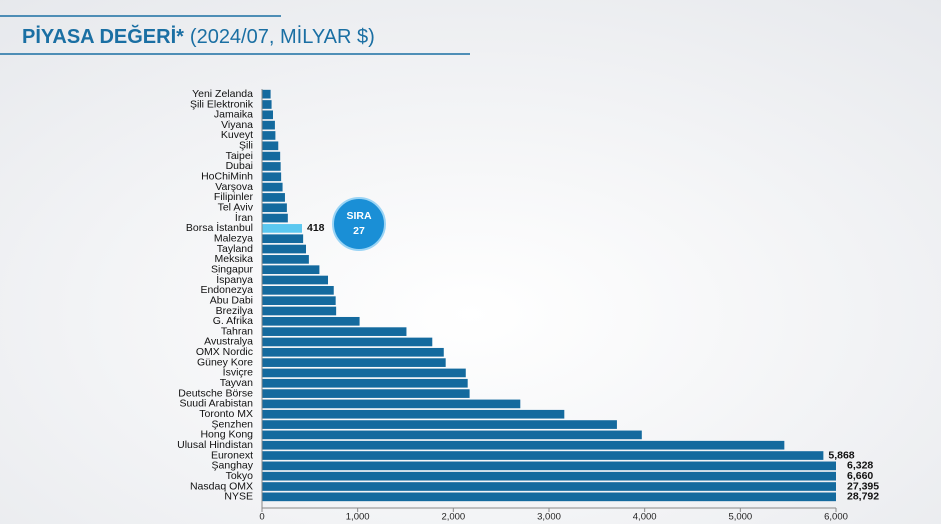 The height and width of the screenshot is (524, 941). Describe the element at coordinates (103, 36) in the screenshot. I see `title-main: PİYASA DEĞERİ*` at that location.